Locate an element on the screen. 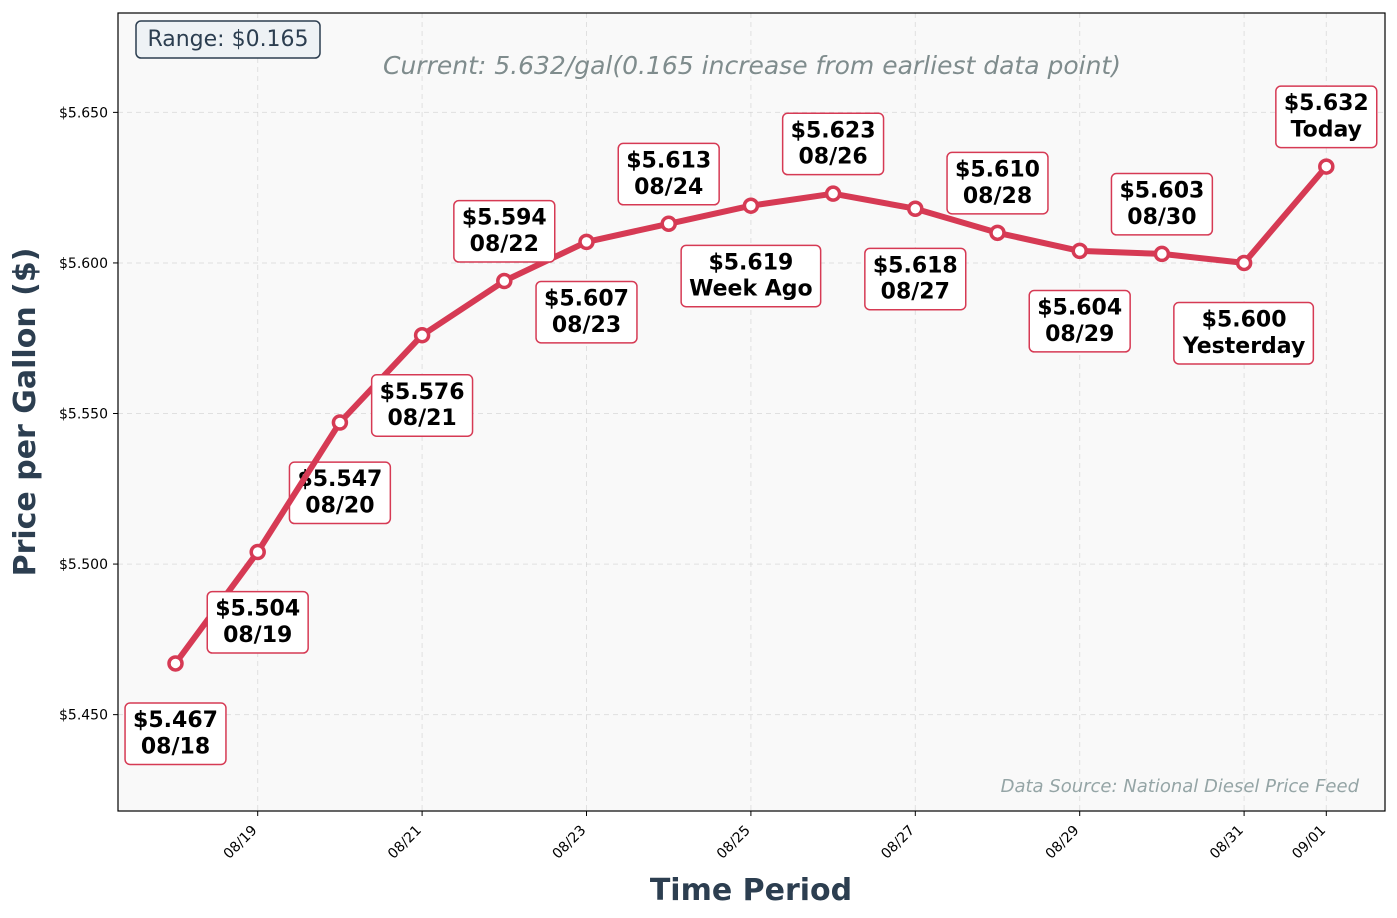 The width and height of the screenshot is (1397, 918). price-annotation: $5.603 08/30 is located at coordinates (1162, 204).